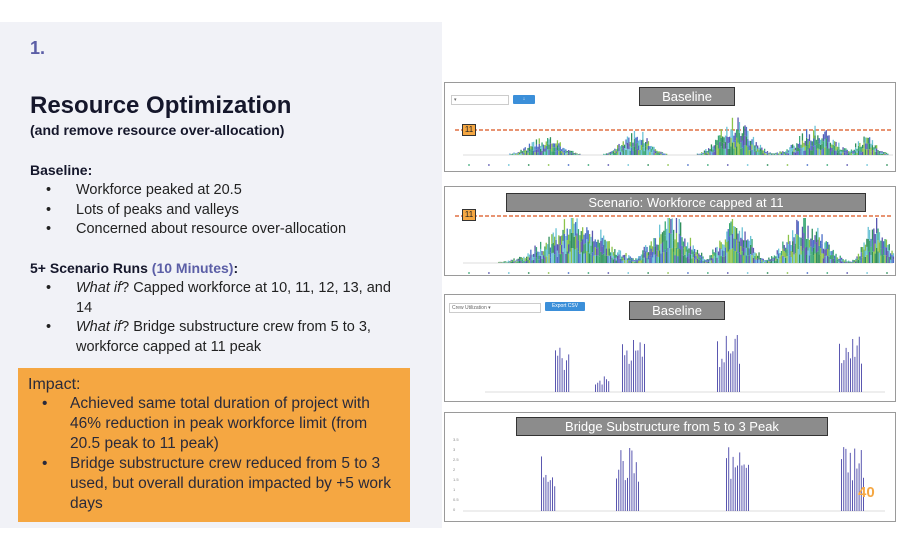 The width and height of the screenshot is (900, 550). I want to click on crew-select: Crew Utilization ▾, so click(495, 308).